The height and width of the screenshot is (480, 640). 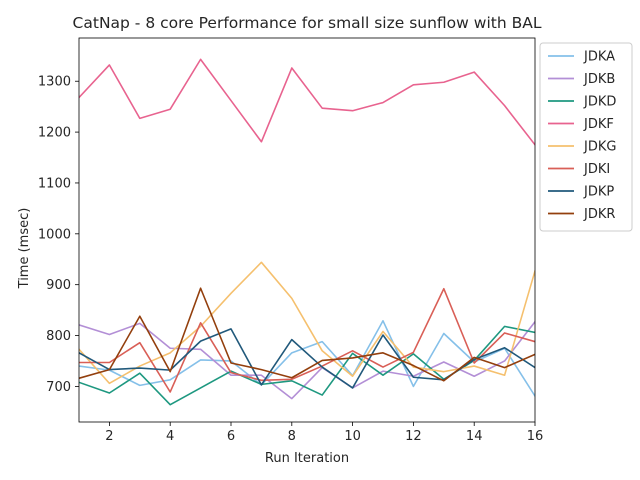 I want to click on legend-label-jdki: JDKI, so click(x=596, y=169).